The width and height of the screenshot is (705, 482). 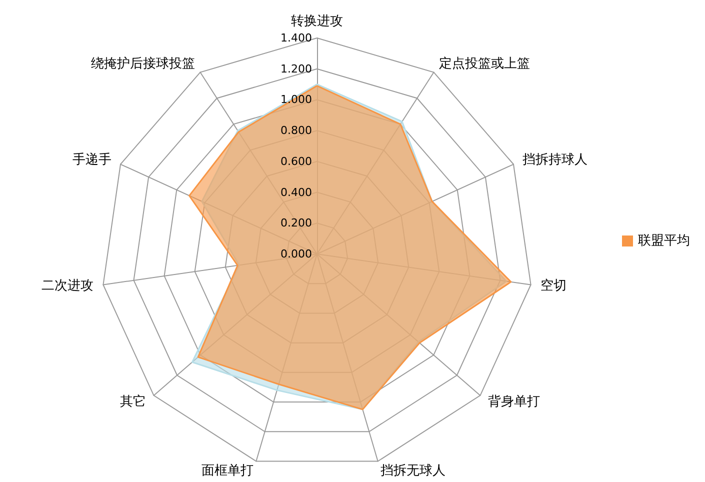 What do you see at coordinates (142, 64) in the screenshot?
I see `spoke-label: 绕掩护后接球投篮` at bounding box center [142, 64].